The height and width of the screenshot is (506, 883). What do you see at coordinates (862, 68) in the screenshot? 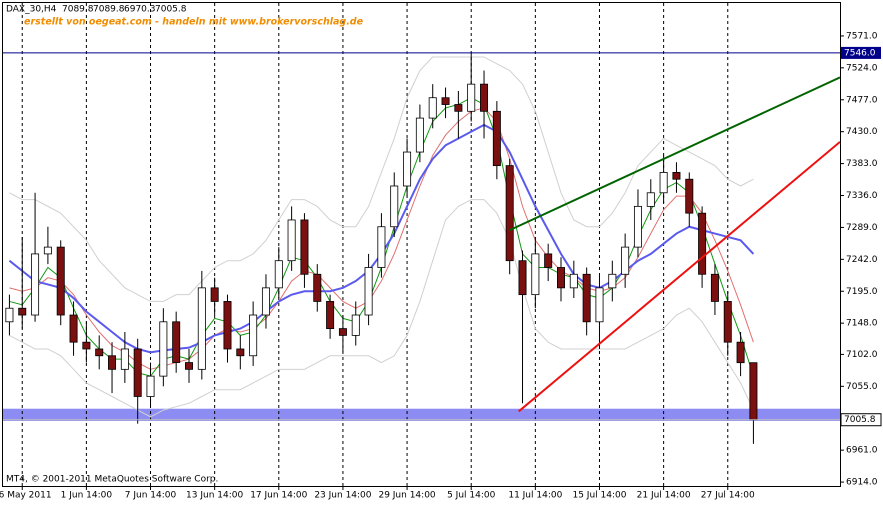
I see `y-tick-label: 7524.0` at bounding box center [862, 68].